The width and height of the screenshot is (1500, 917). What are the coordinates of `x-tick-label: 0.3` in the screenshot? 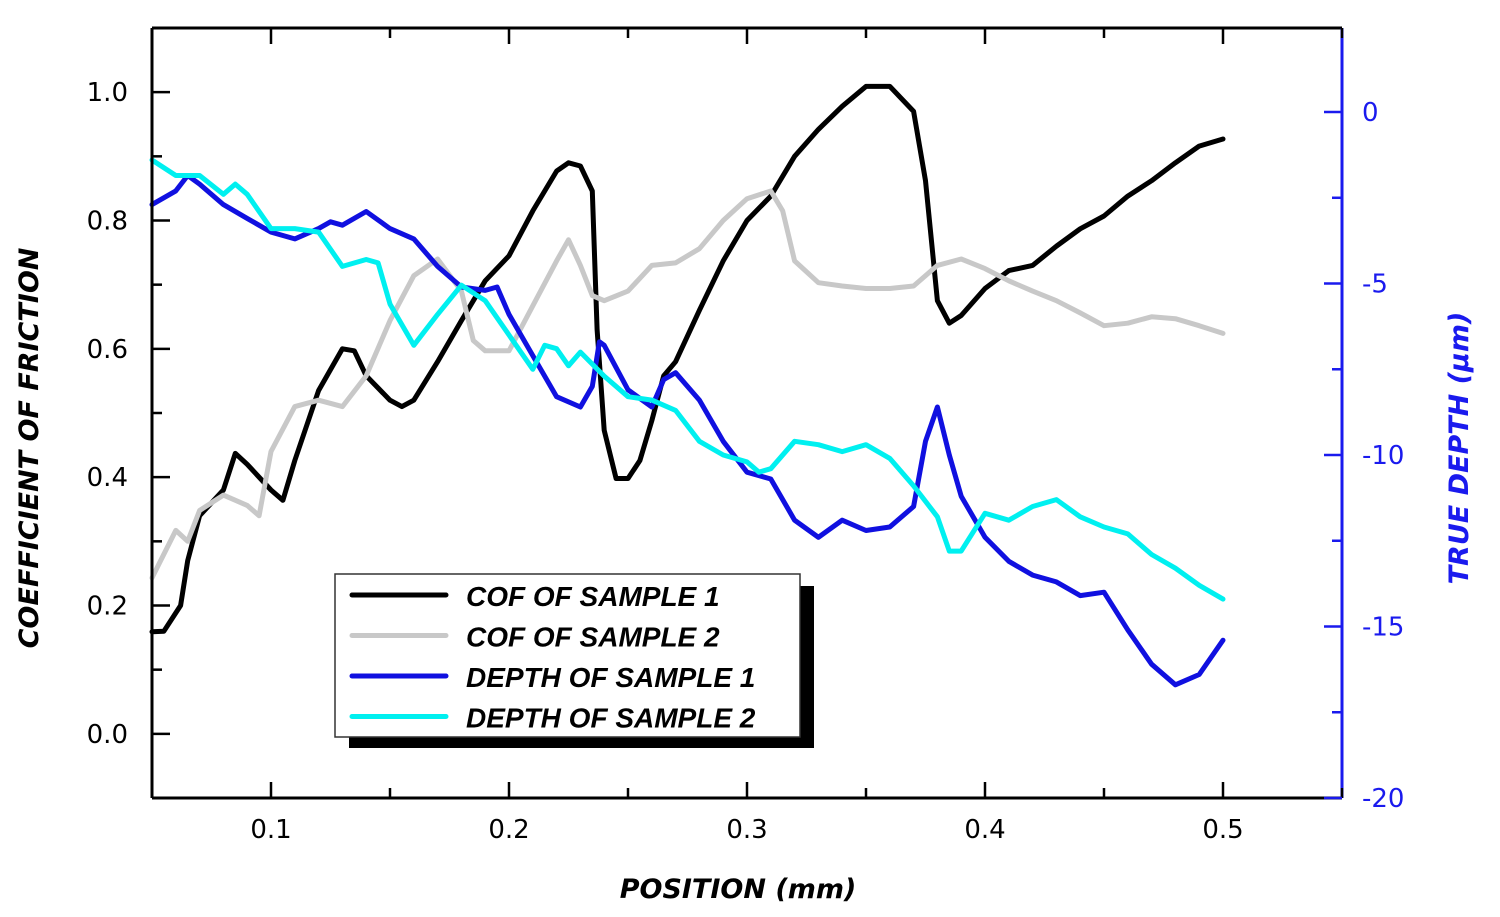 It's located at (746, 830).